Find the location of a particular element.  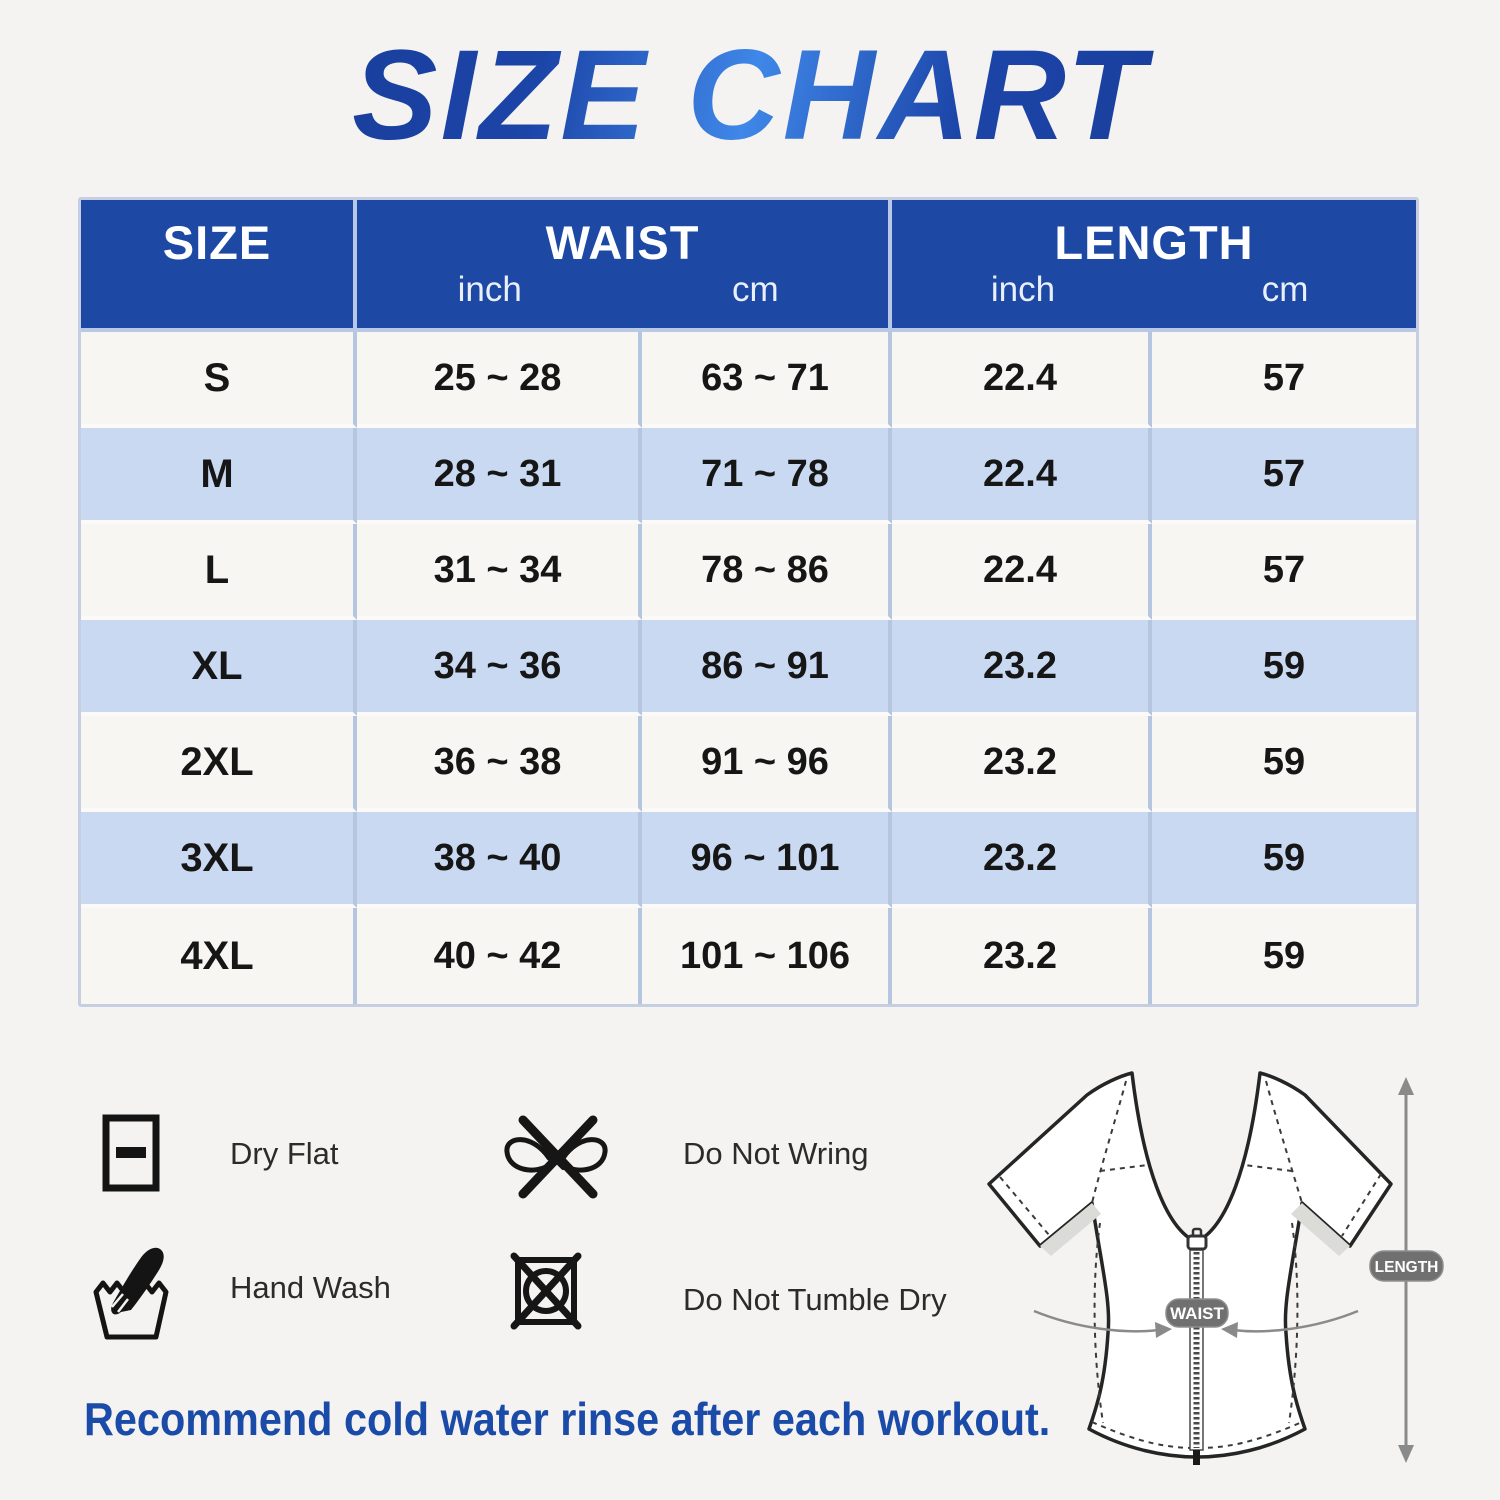

table-header: SIZE i WAIST inch cm LENGTH inch is located at coordinates (749, 266).